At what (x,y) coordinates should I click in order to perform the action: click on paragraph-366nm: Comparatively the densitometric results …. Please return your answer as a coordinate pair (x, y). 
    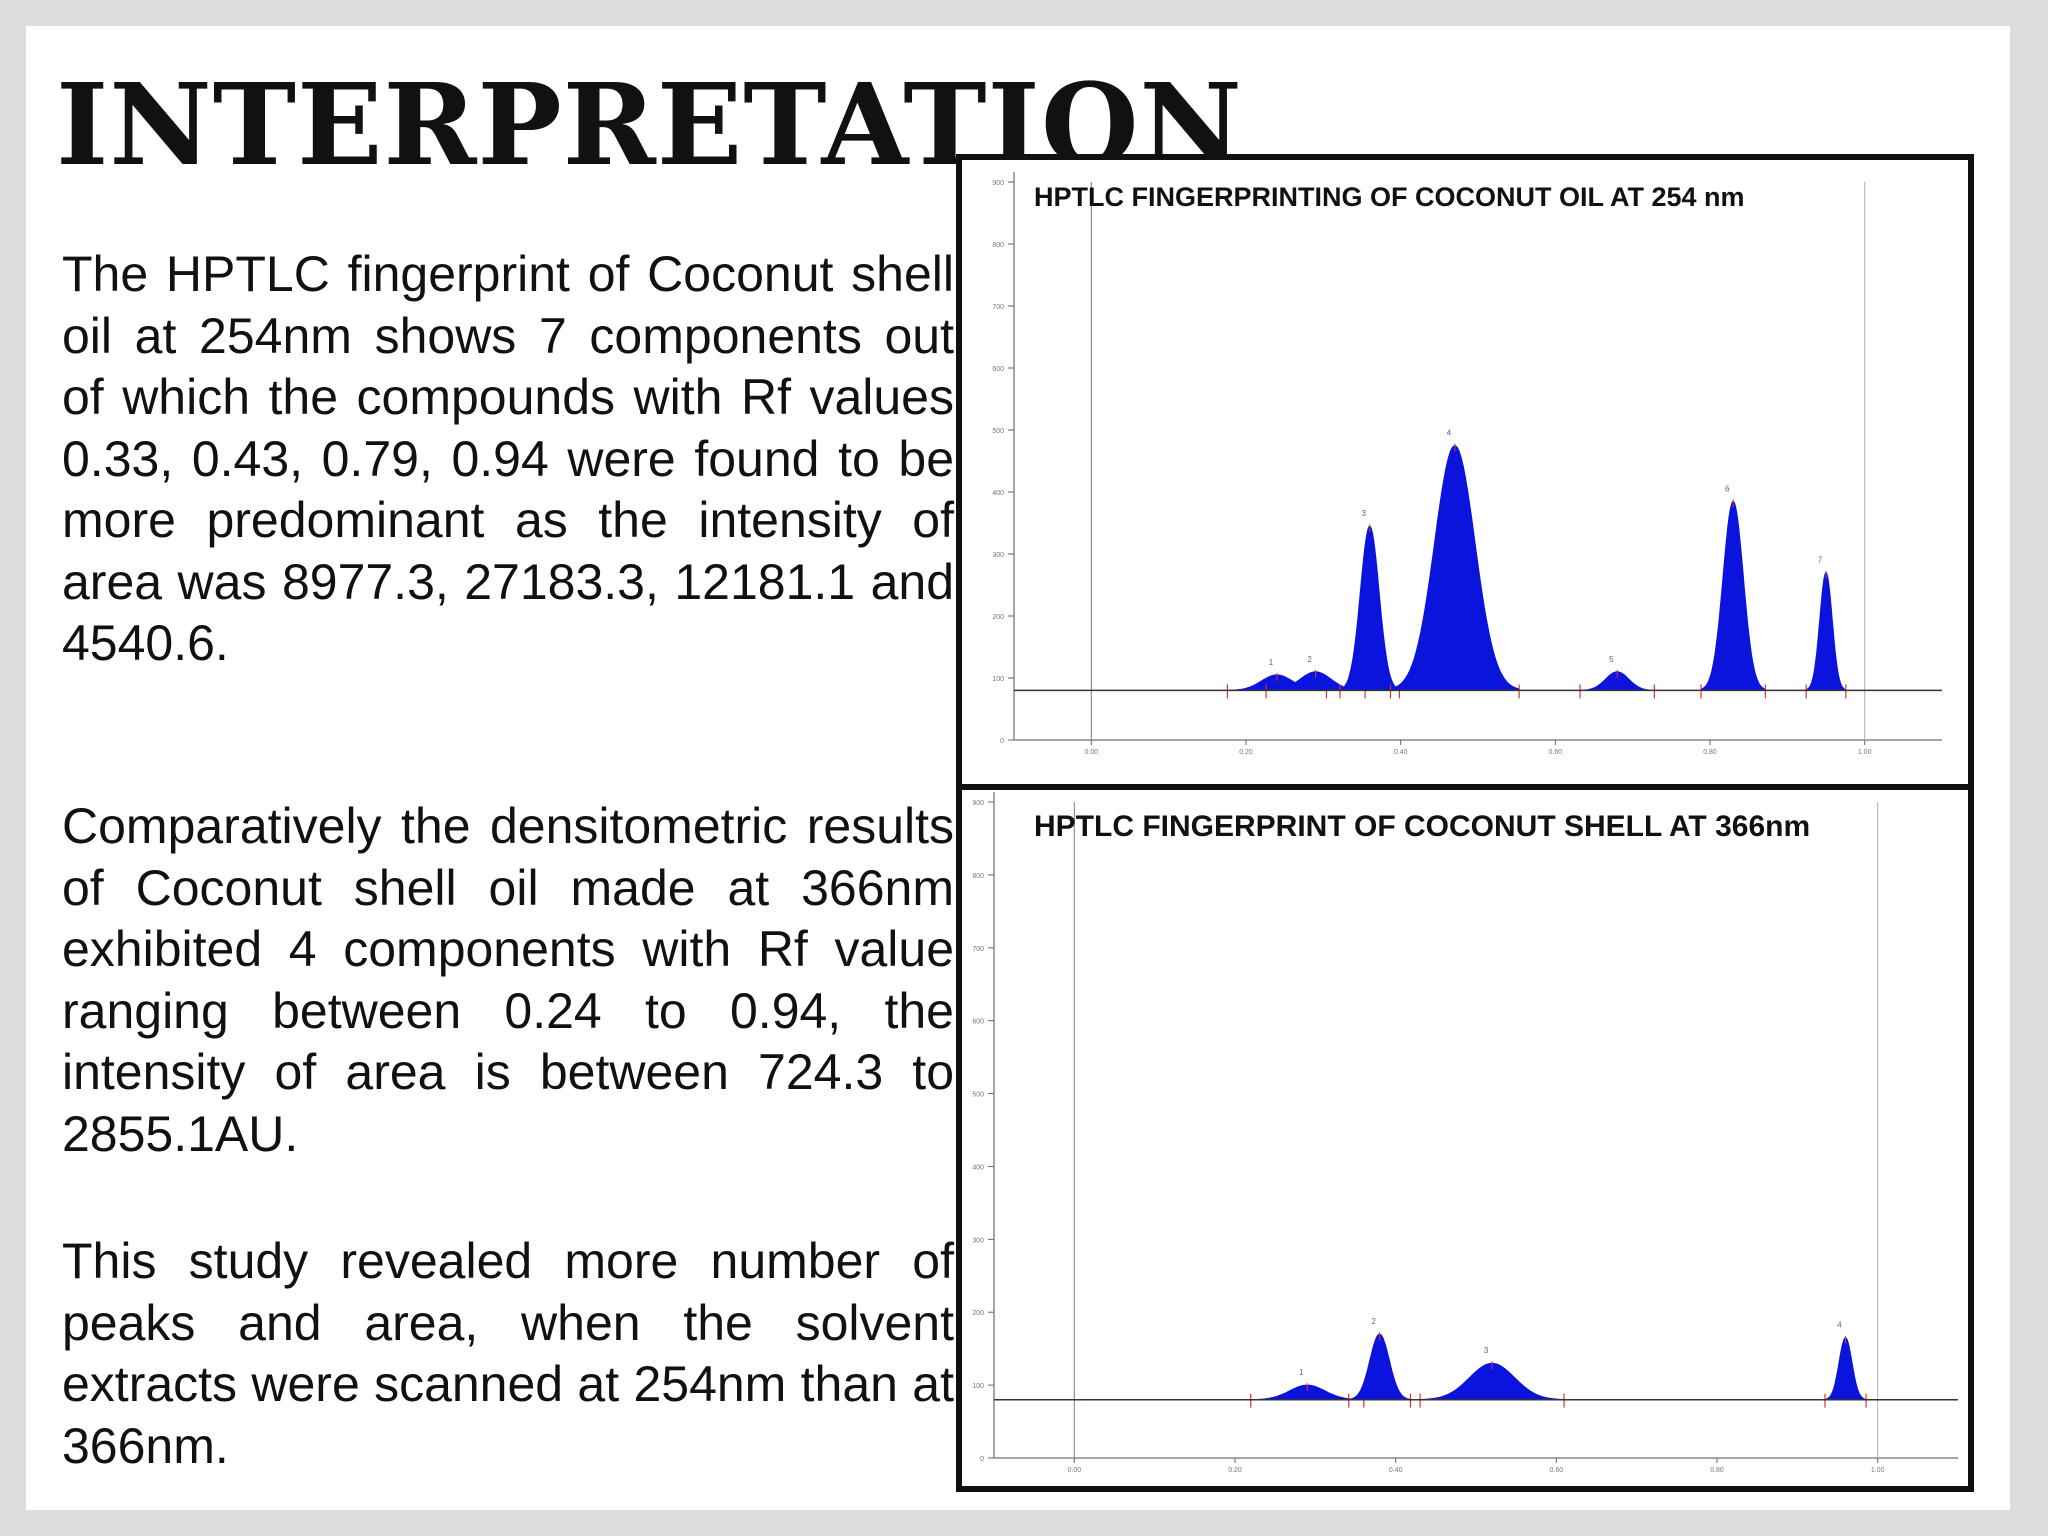
    Looking at the image, I should click on (508, 980).